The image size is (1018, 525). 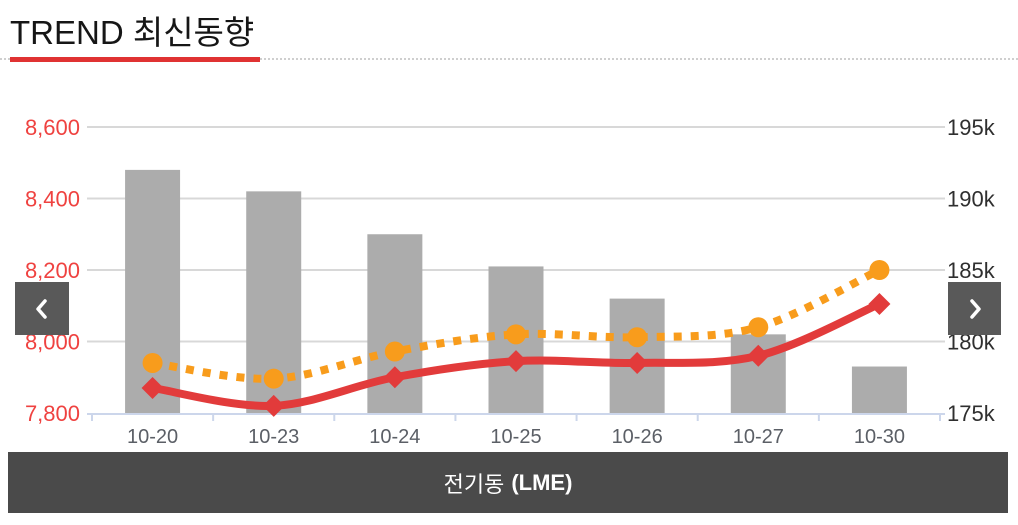 What do you see at coordinates (52, 413) in the screenshot?
I see `left-axis-label: 7,800` at bounding box center [52, 413].